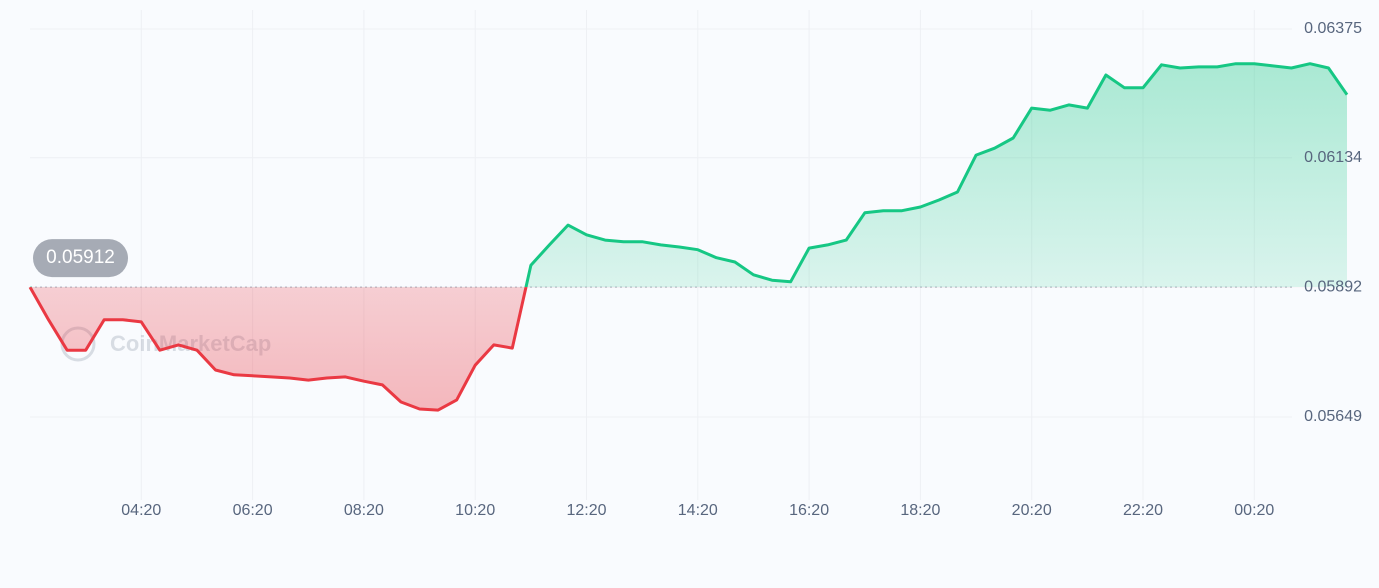 This screenshot has height=588, width=1379. Describe the element at coordinates (1143, 510) in the screenshot. I see `x-tick-label: 22:20` at that location.